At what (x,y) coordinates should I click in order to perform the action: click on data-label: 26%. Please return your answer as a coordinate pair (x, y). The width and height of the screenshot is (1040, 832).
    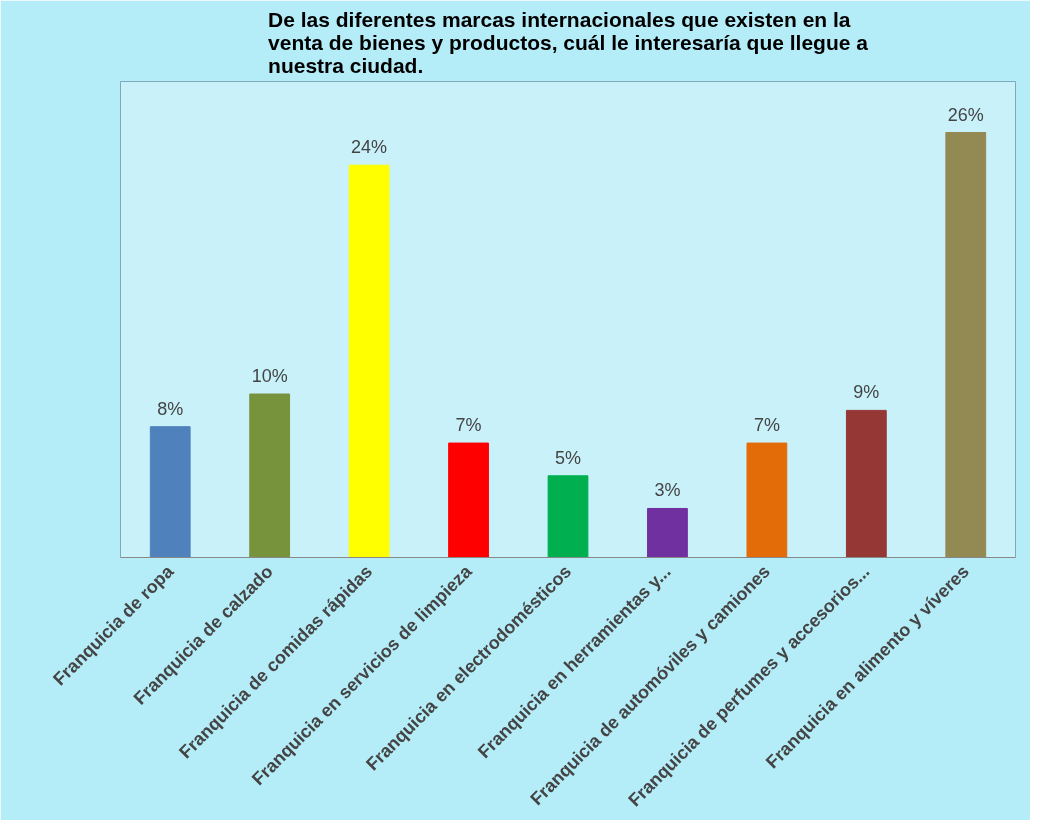
    Looking at the image, I should click on (965, 114).